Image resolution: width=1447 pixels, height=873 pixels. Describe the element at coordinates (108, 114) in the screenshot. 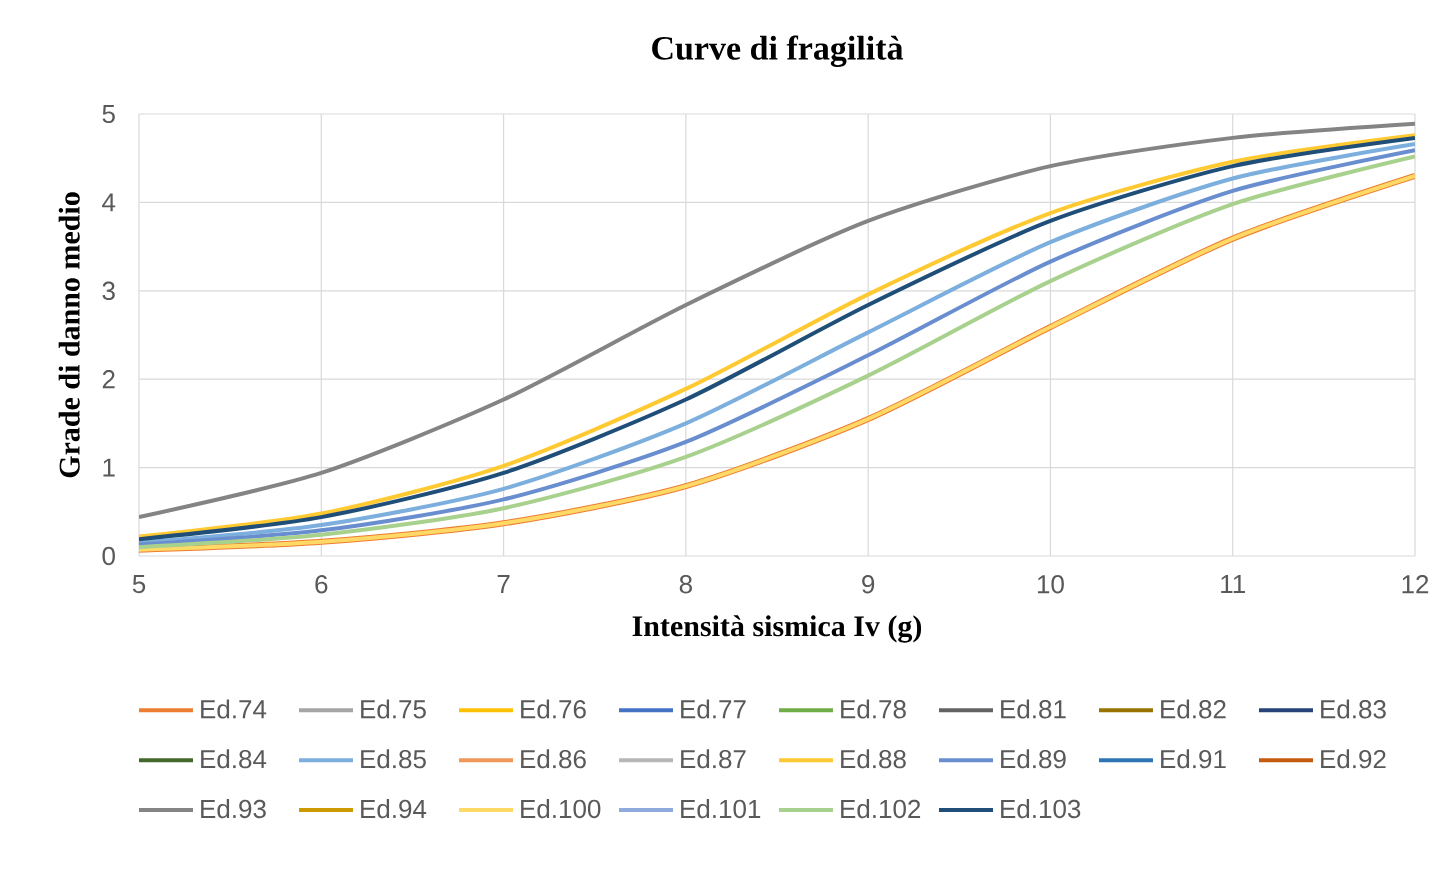

I see `y-tick-label: 5` at that location.